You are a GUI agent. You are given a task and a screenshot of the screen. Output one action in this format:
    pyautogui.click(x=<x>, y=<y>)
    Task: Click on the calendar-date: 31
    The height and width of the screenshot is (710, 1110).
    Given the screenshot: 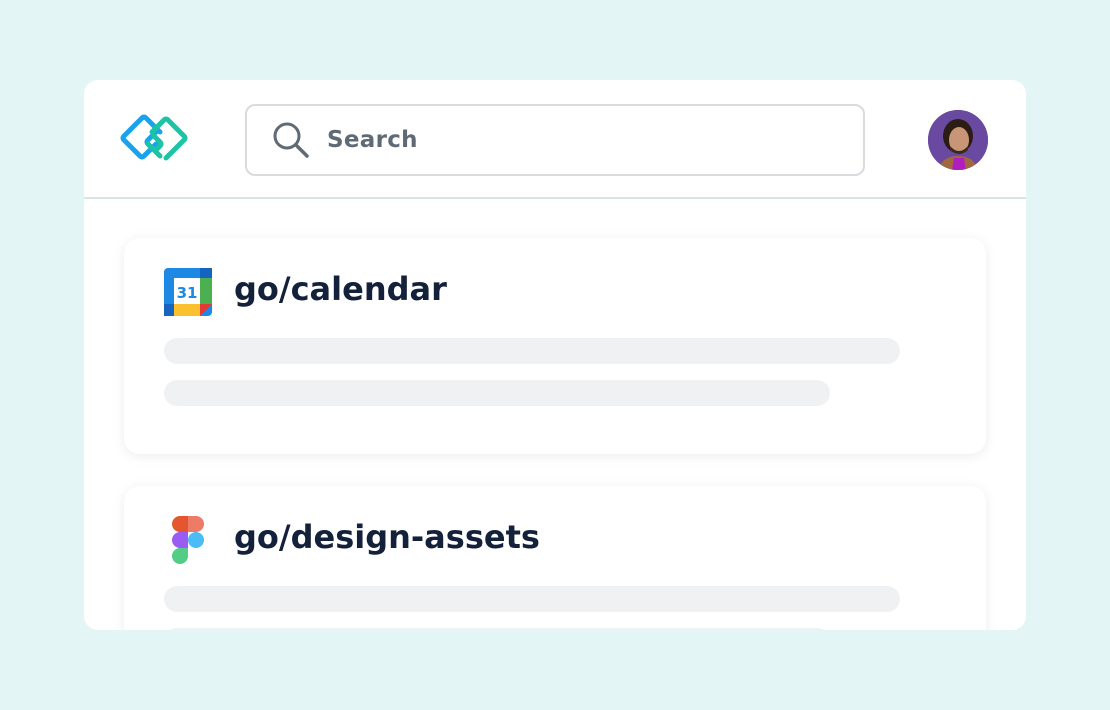 What is the action you would take?
    pyautogui.click(x=187, y=293)
    